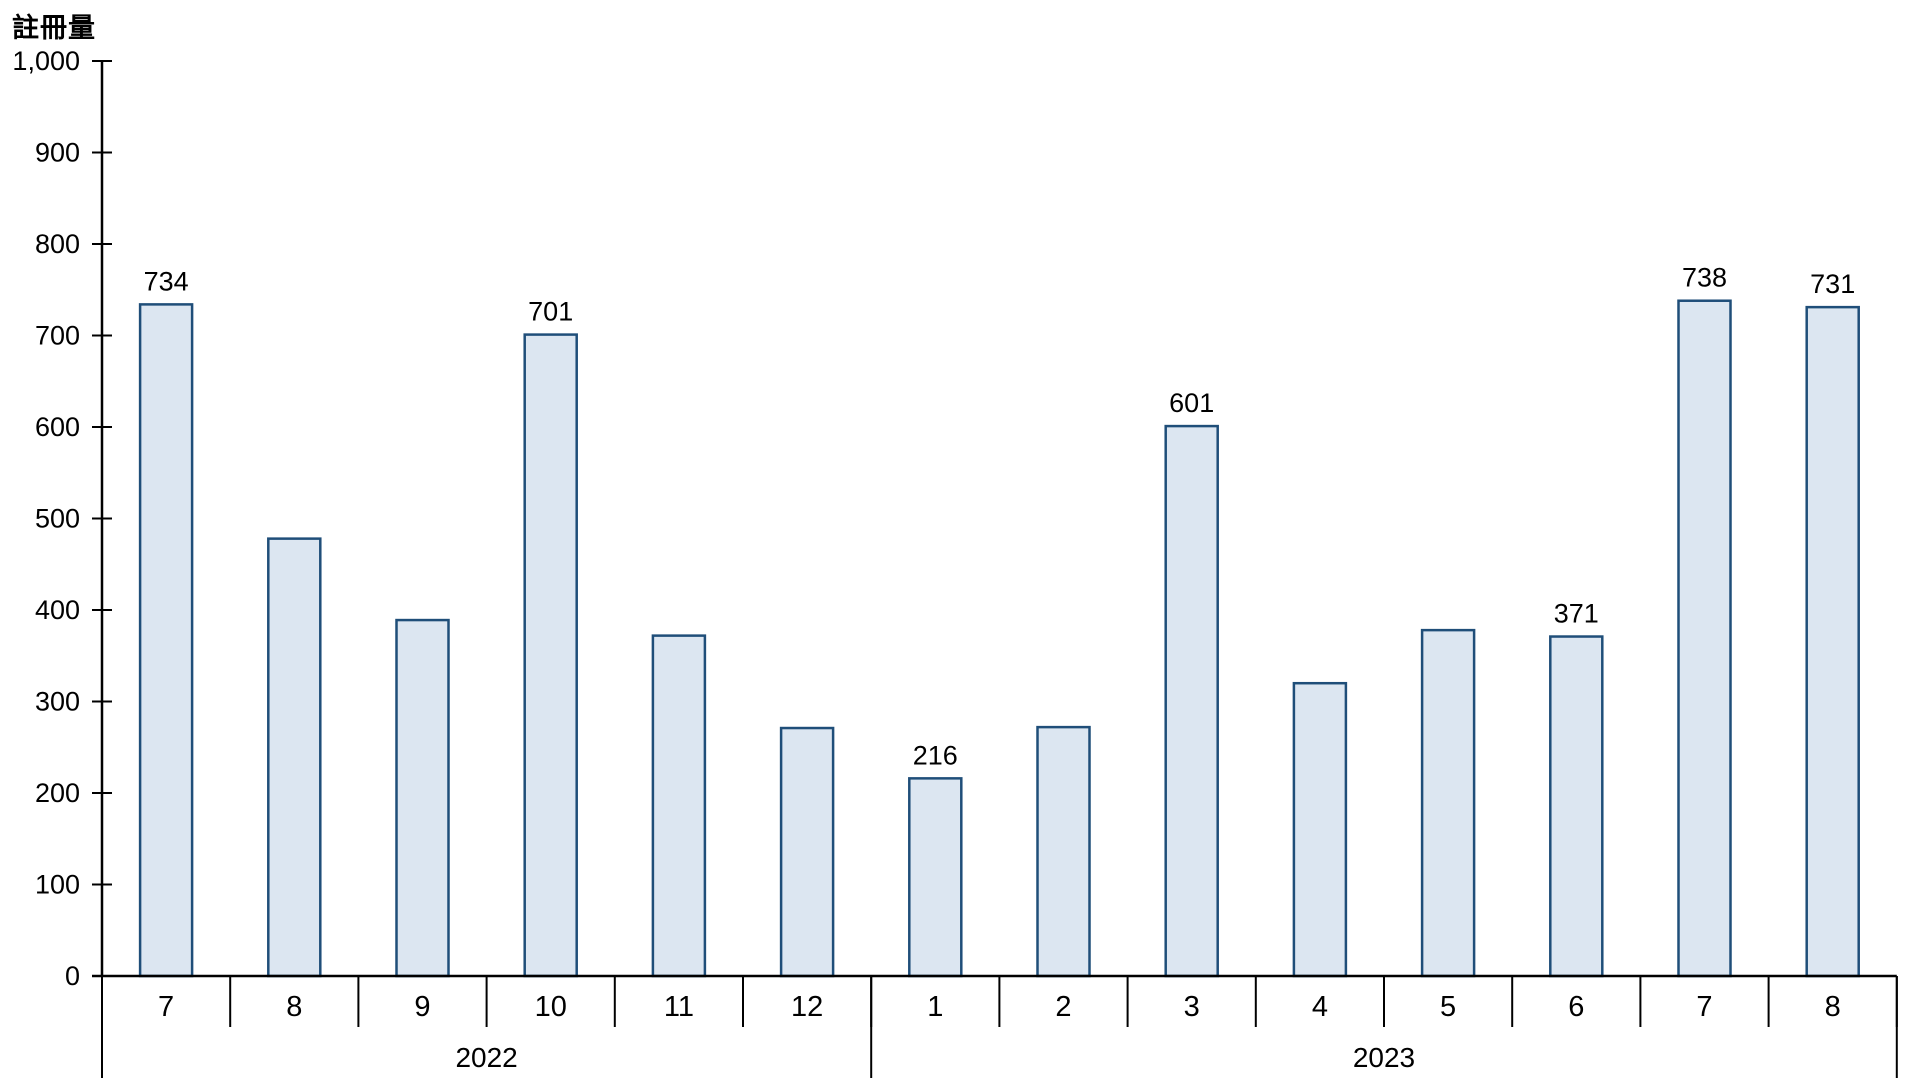 This screenshot has width=1920, height=1080. I want to click on y-tick-label: 700, so click(57, 336).